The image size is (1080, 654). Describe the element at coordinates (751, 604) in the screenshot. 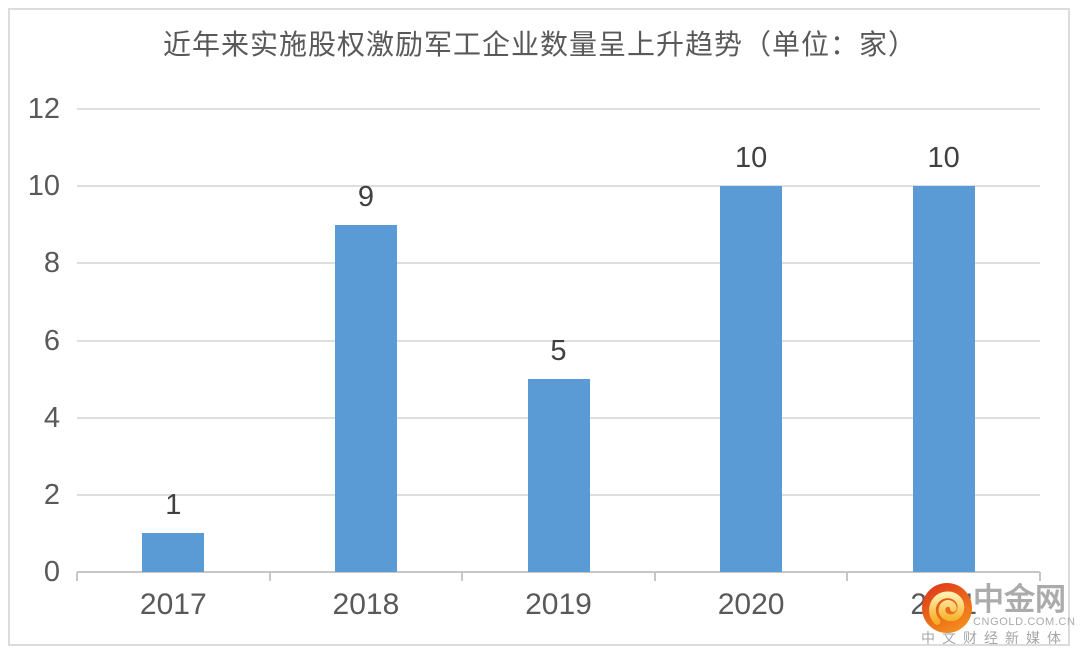

I see `x-tick-label-2020: 2020` at that location.